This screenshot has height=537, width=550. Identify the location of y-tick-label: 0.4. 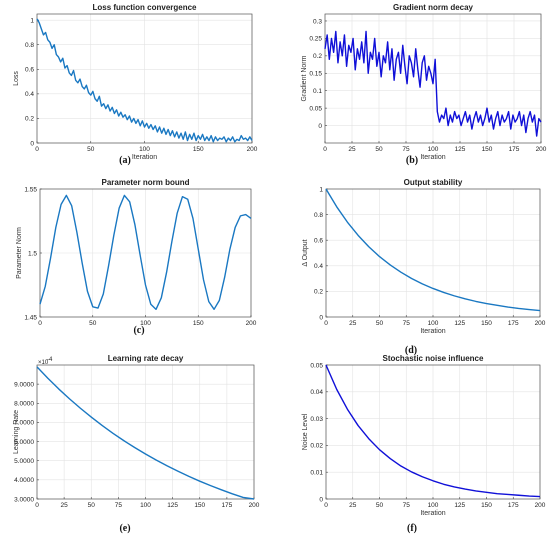
(318, 266).